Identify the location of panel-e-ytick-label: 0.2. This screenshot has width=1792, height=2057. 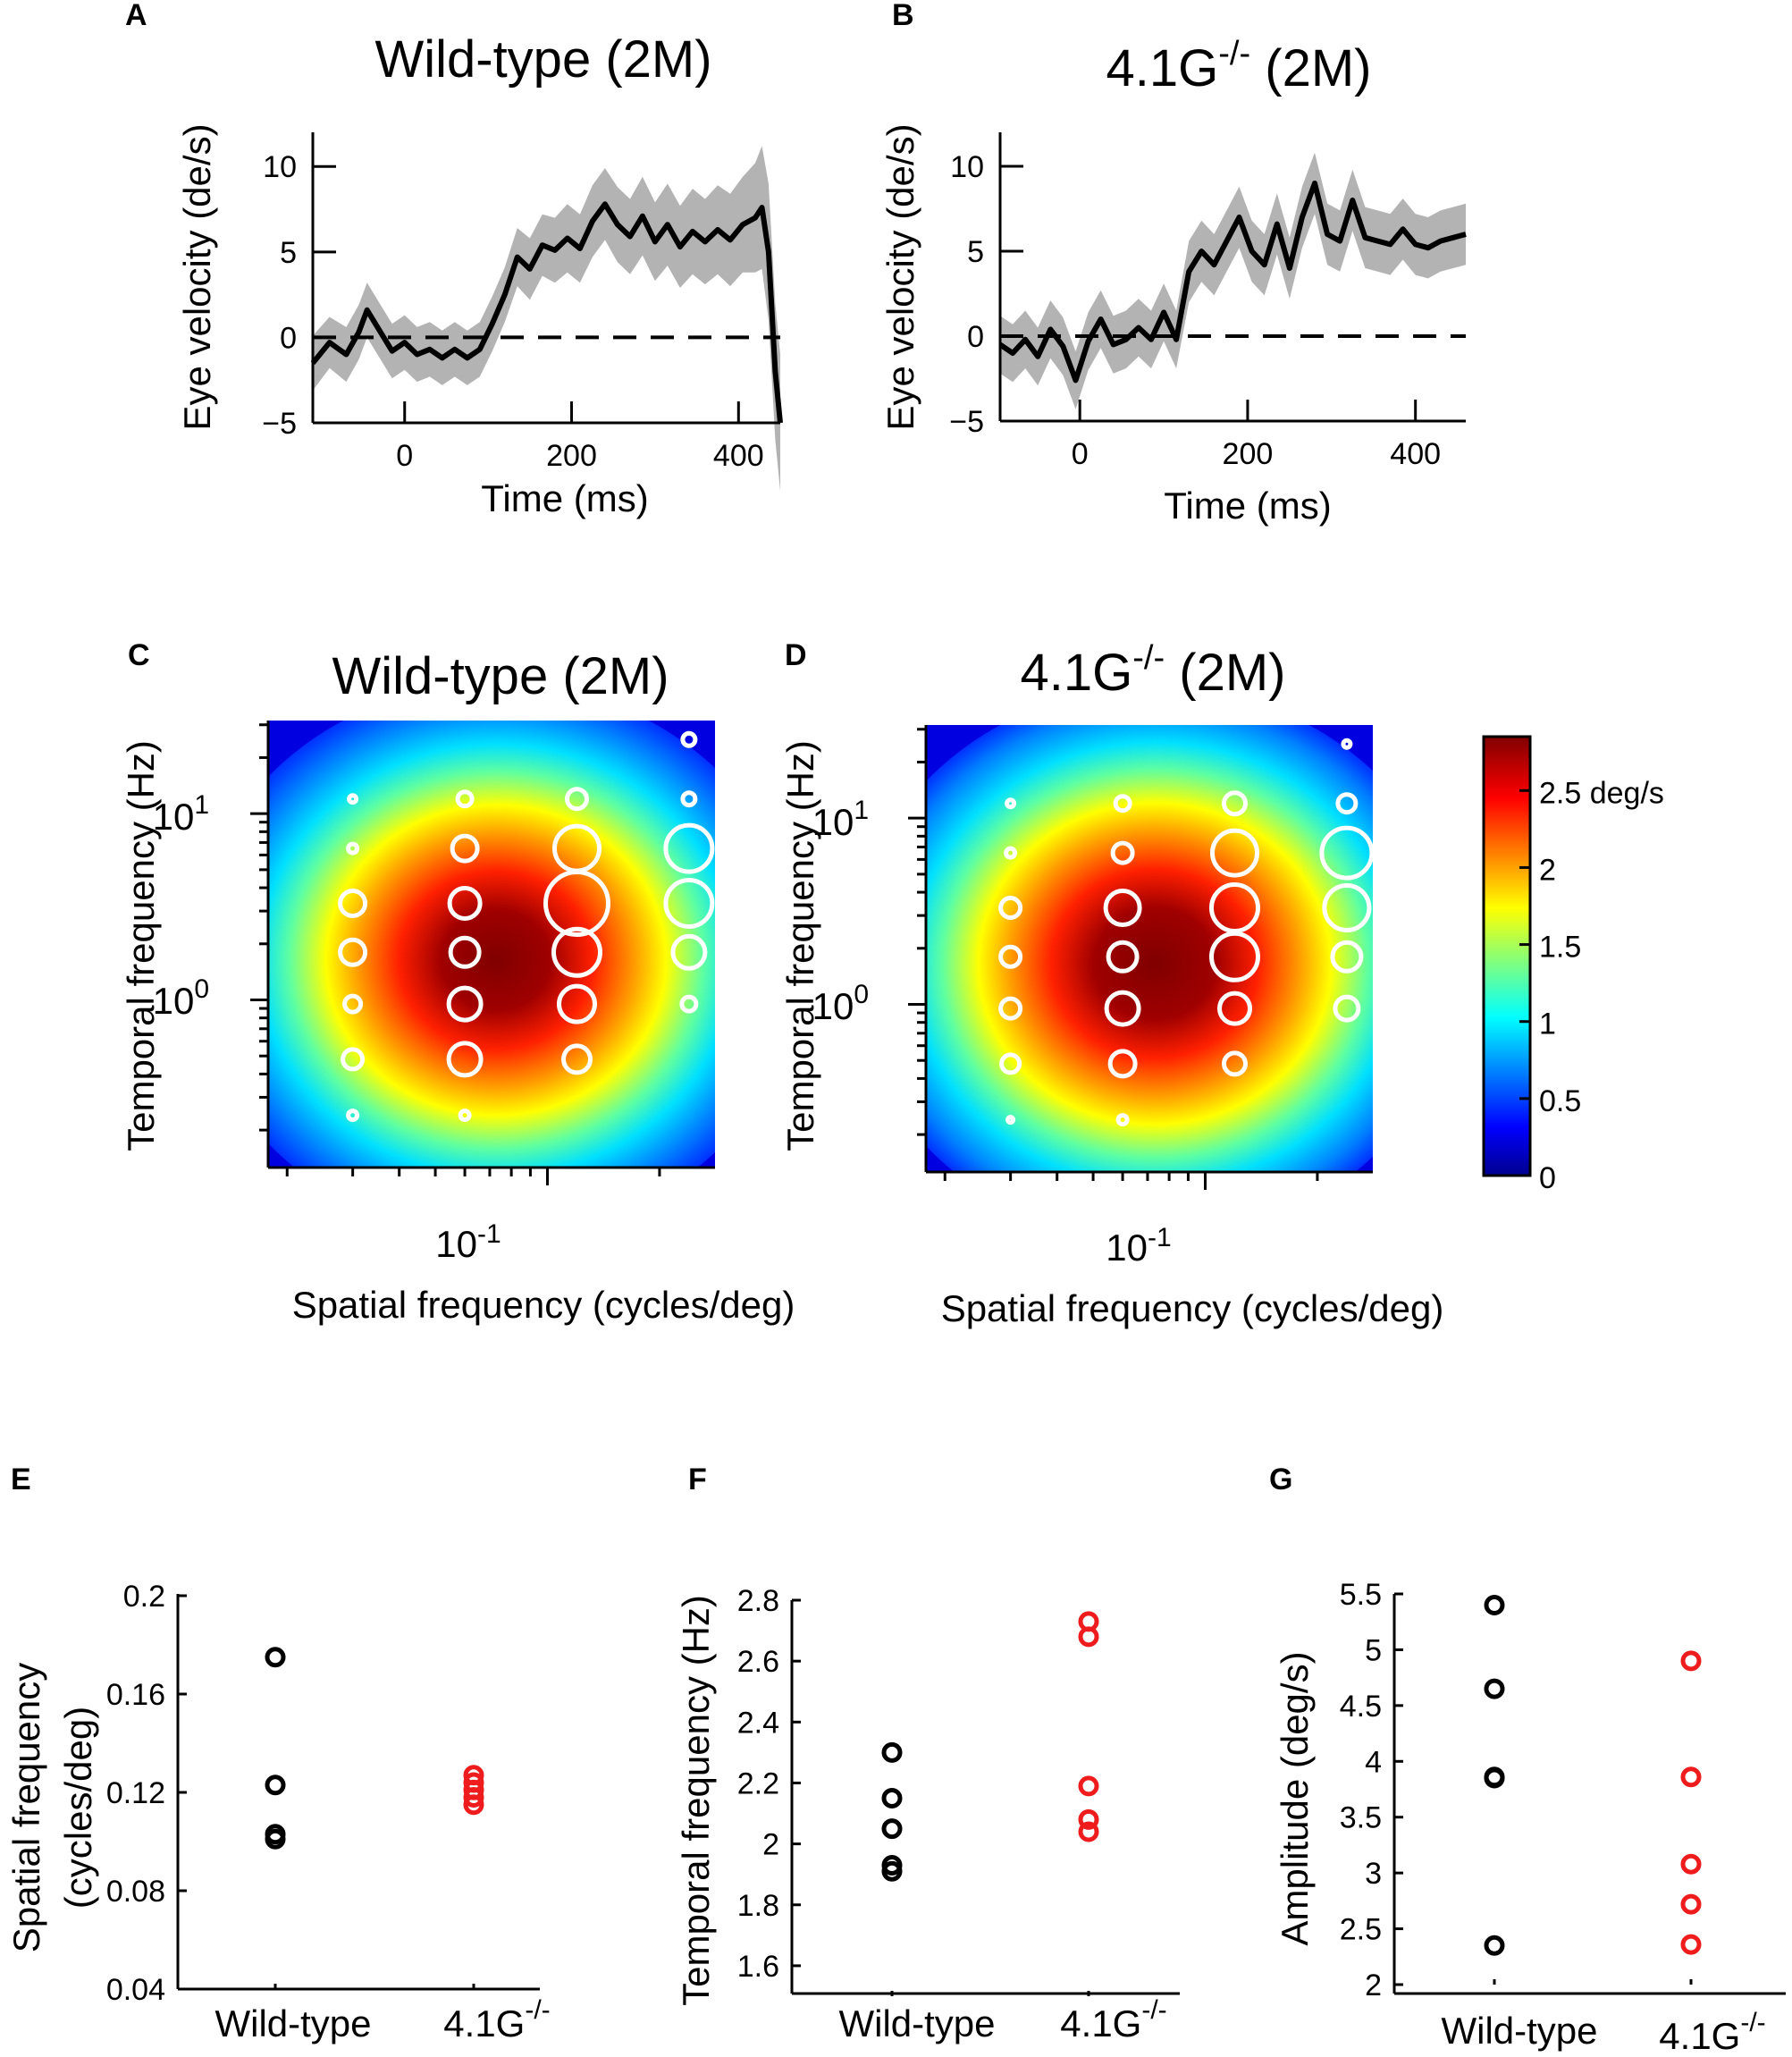
(144, 1597).